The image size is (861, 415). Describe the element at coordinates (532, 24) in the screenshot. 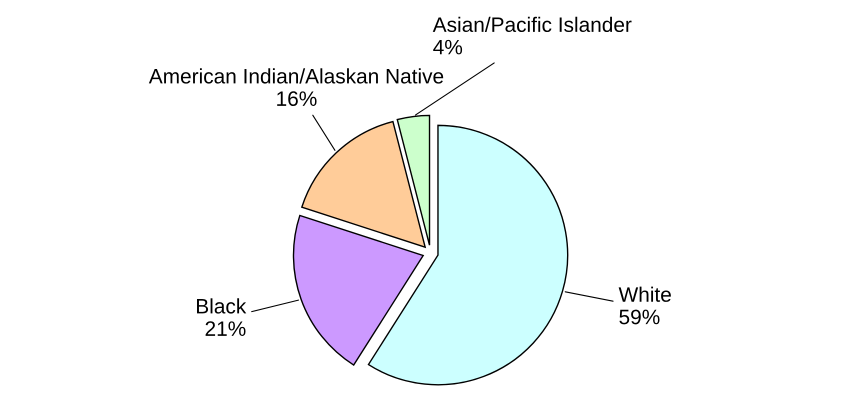

I see `slice-label: Asian/Pacific Islander` at that location.